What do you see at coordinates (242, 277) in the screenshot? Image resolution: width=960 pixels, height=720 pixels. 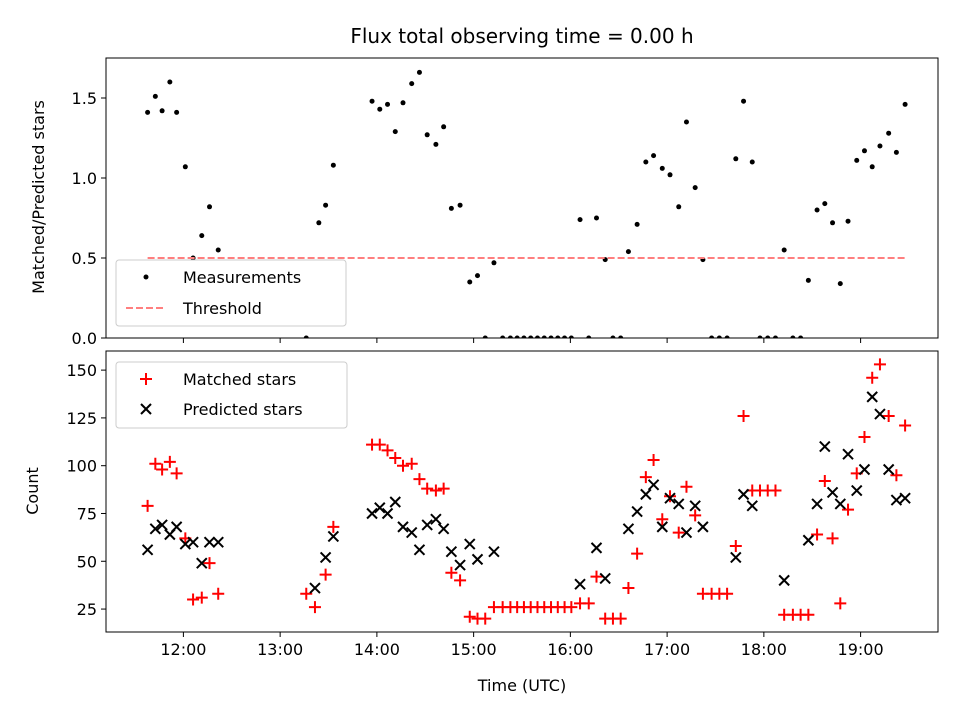 I see `legend-measurements-label: Measurements` at bounding box center [242, 277].